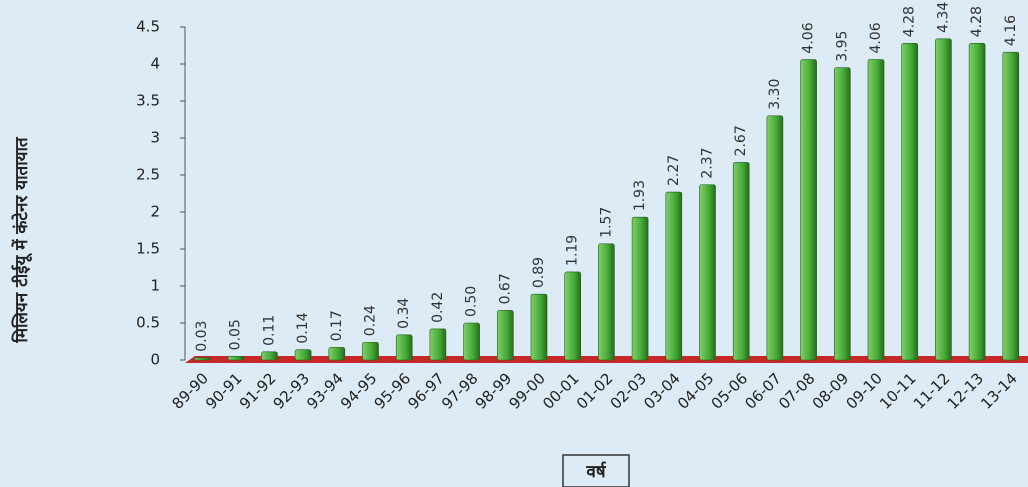 Image resolution: width=1028 pixels, height=487 pixels. I want to click on y-tick-label: 2.5, so click(148, 175).